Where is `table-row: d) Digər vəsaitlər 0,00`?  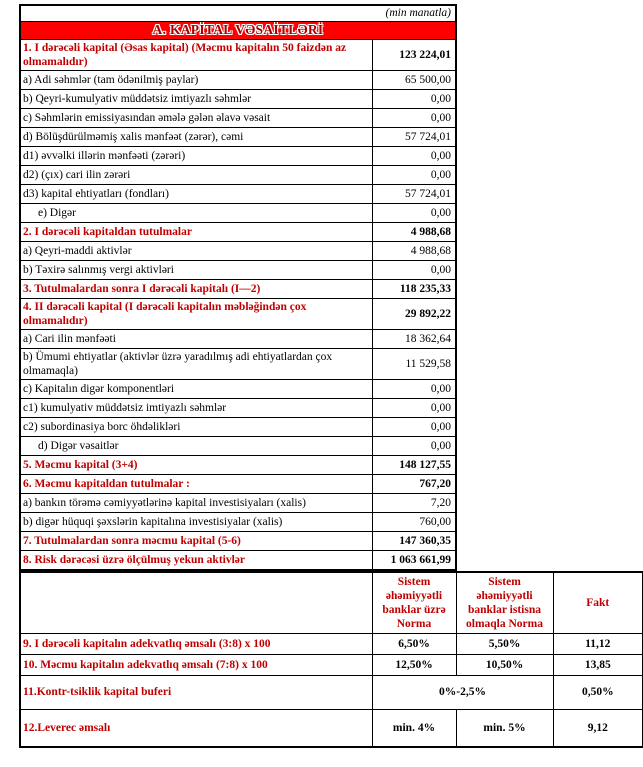
table-row: d) Digər vəsaitlər 0,00 is located at coordinates (238, 446).